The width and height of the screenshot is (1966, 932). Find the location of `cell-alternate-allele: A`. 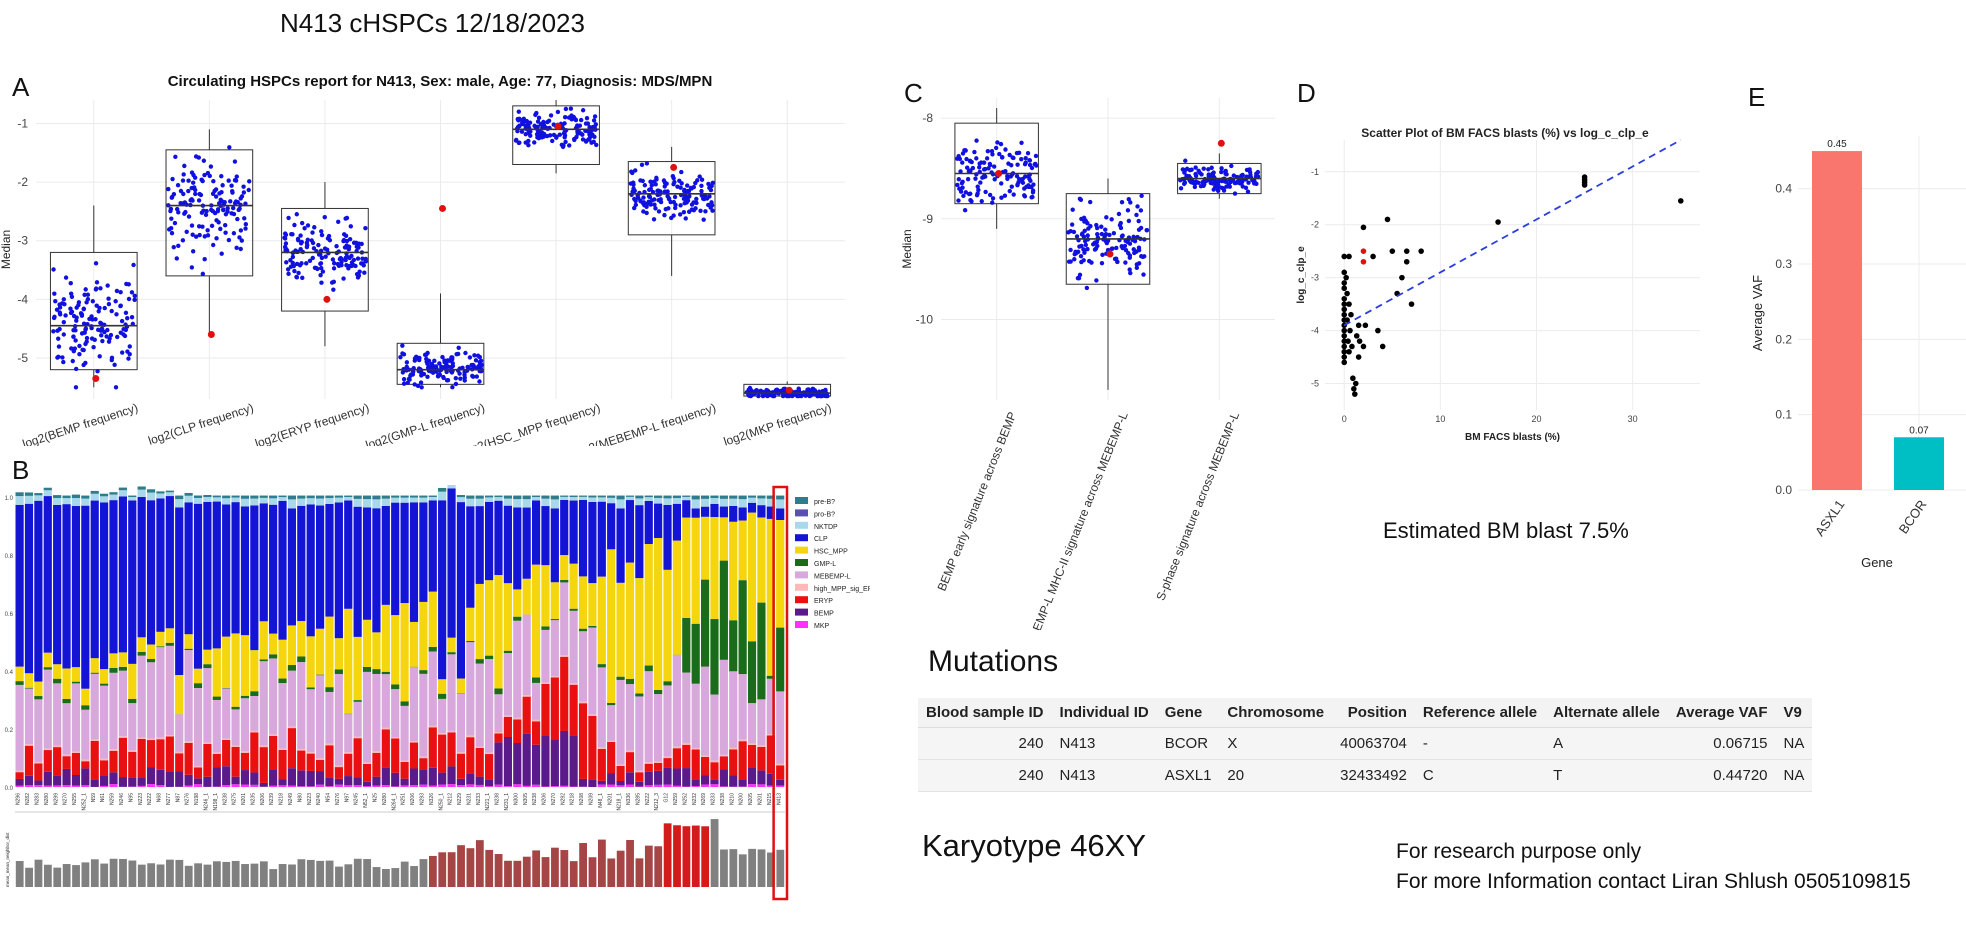

cell-alternate-allele: A is located at coordinates (1606, 743).